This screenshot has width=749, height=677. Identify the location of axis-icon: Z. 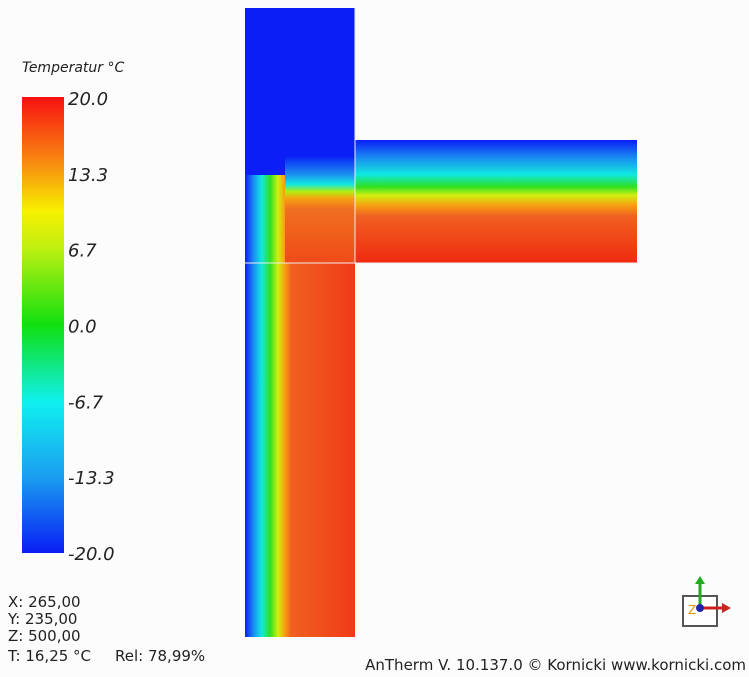
(706, 601).